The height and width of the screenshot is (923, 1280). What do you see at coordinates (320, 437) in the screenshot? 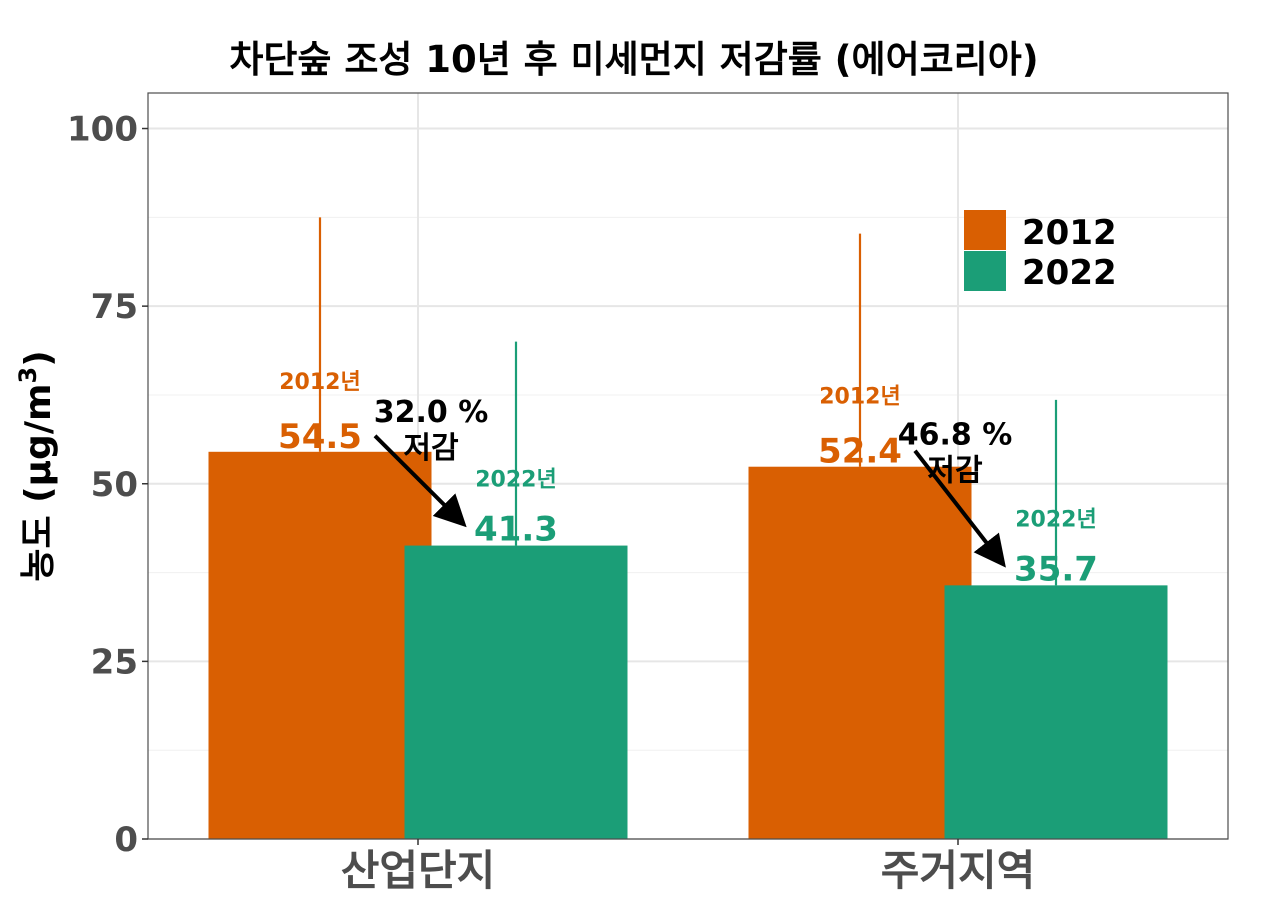
I see `value-label-2012: 54.5` at bounding box center [320, 437].